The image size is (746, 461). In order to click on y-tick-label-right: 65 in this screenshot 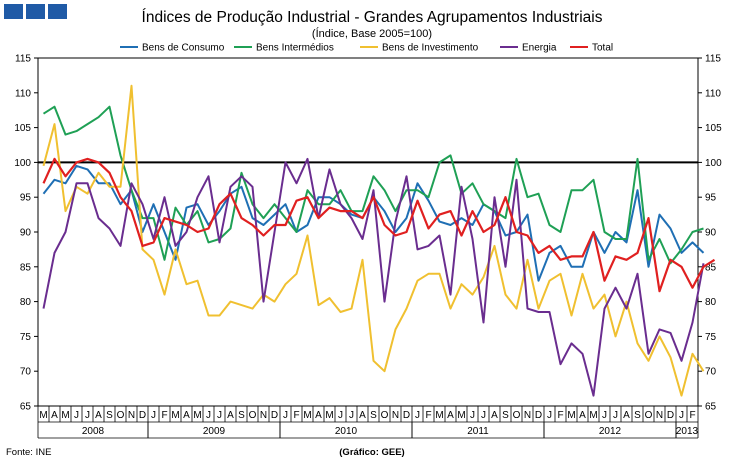, I will do `click(711, 407)`.